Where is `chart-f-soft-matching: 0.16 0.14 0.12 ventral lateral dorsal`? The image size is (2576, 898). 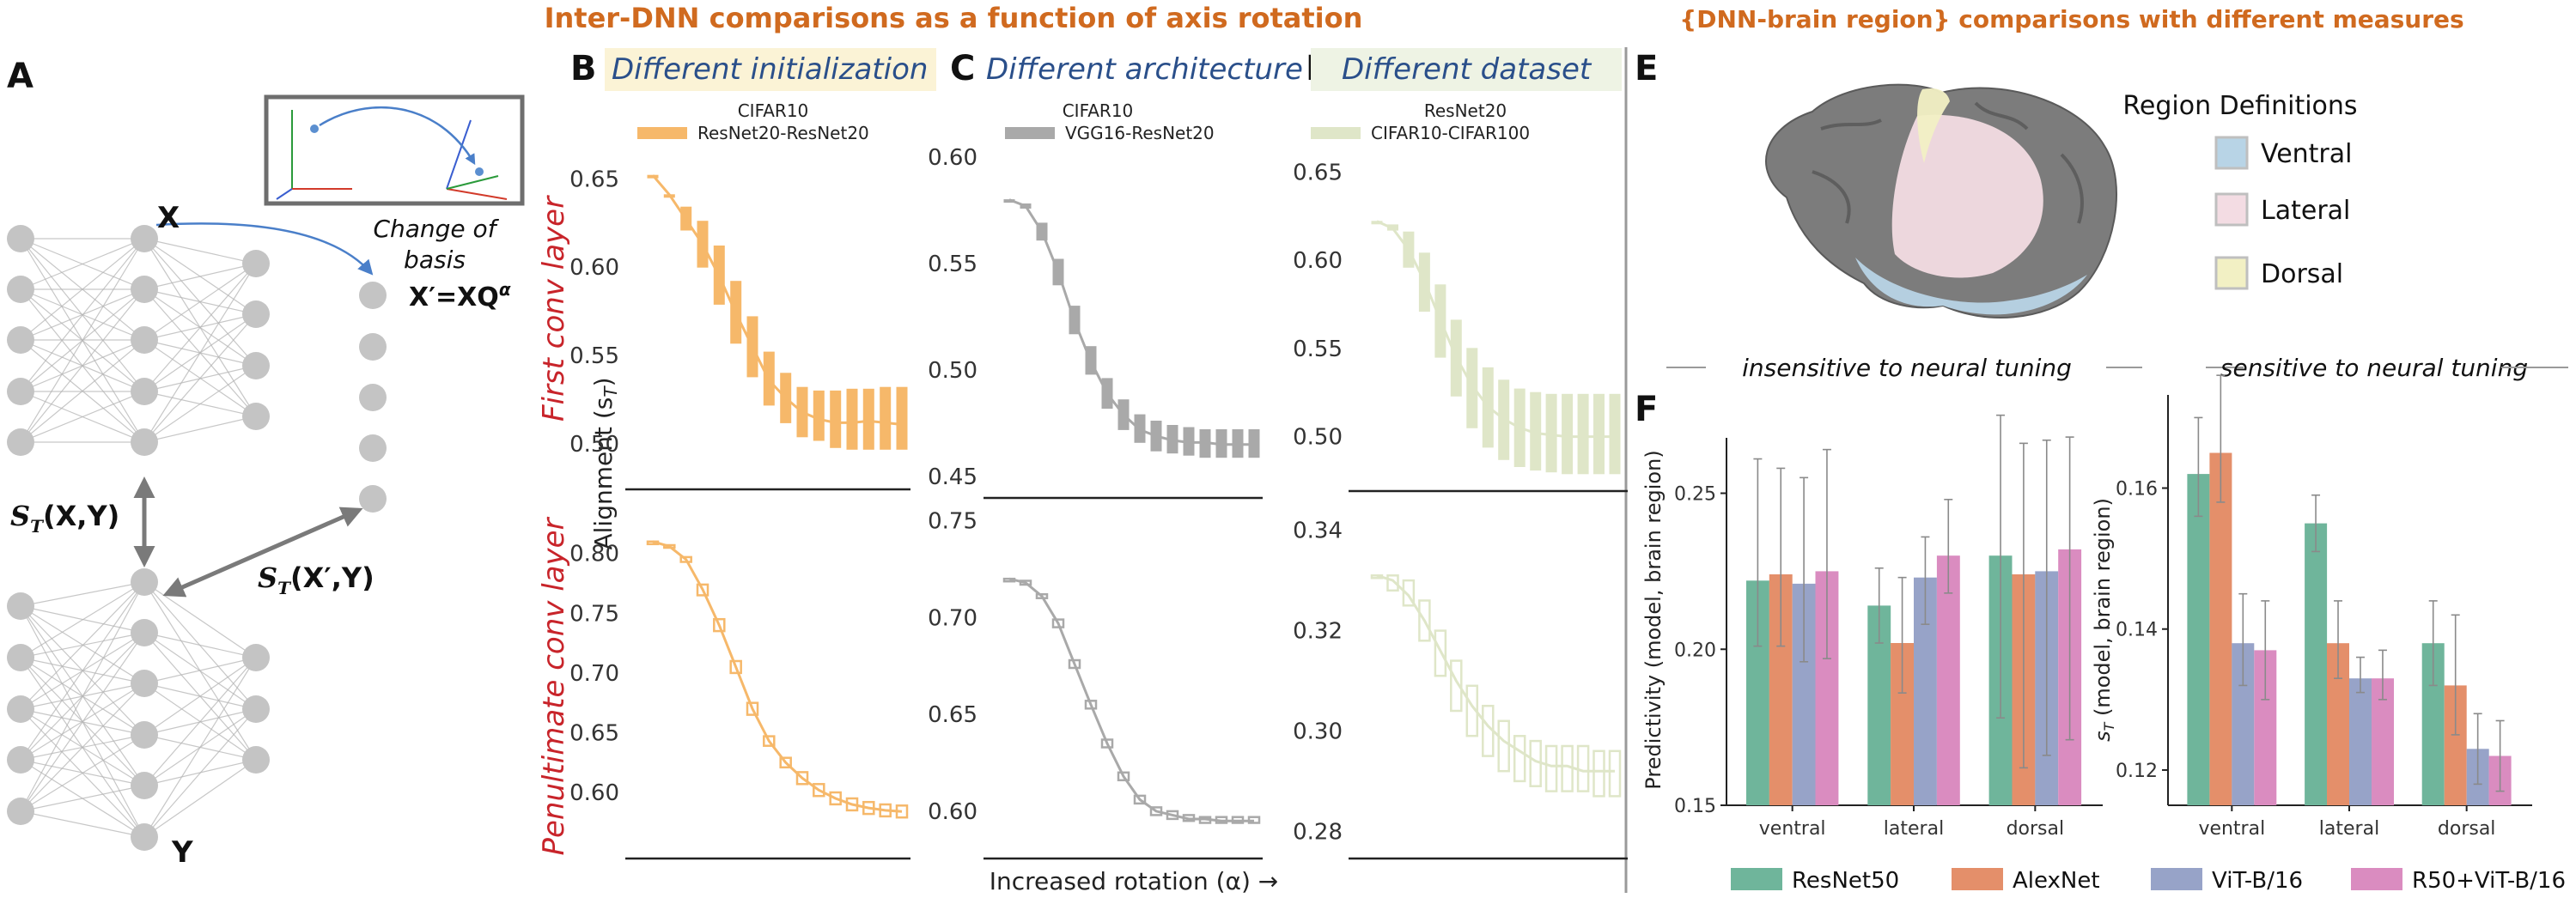
chart-f-soft-matching: 0.16 0.14 0.12 ventral lateral dorsal is located at coordinates (2324, 607).